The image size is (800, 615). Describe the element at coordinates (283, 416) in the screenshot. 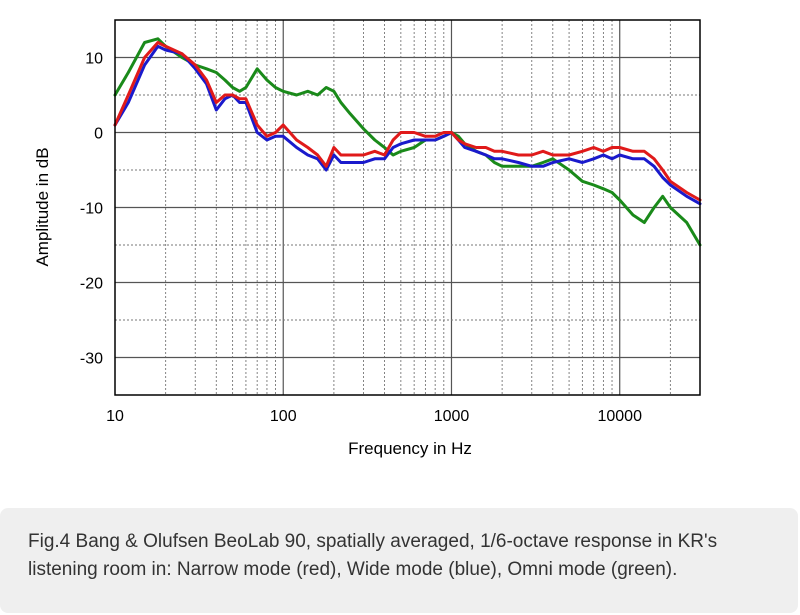

I see `x-tick-label: 100` at that location.